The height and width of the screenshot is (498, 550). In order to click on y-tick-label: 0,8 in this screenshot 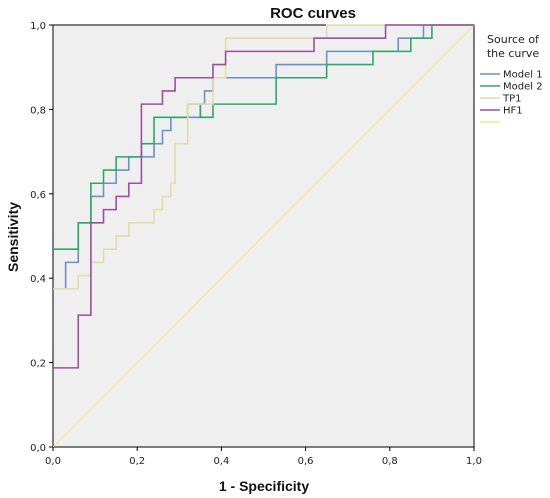, I will do `click(38, 110)`.